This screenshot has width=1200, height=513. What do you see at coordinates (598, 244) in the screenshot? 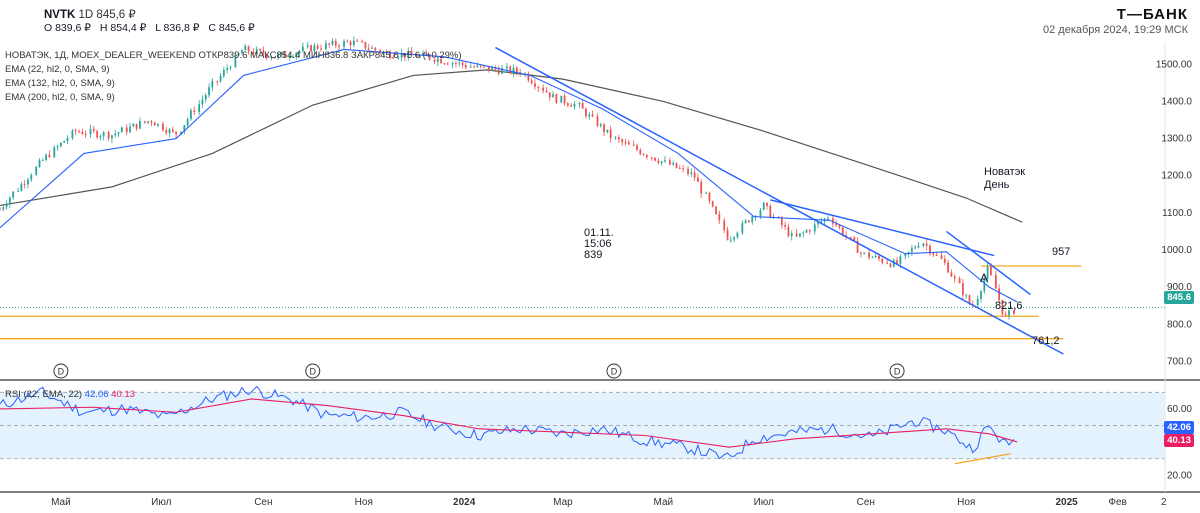
I see `annotation-time: 15:06` at bounding box center [598, 244].